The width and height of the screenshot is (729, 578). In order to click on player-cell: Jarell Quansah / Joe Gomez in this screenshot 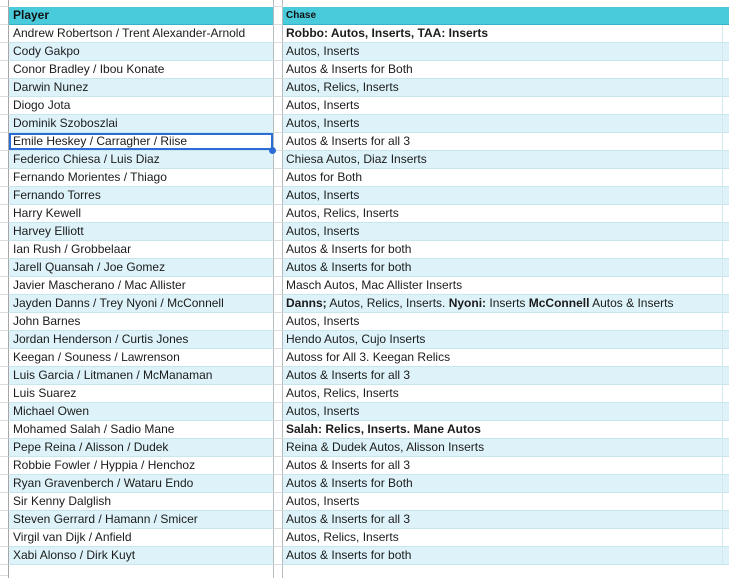, I will do `click(141, 268)`.